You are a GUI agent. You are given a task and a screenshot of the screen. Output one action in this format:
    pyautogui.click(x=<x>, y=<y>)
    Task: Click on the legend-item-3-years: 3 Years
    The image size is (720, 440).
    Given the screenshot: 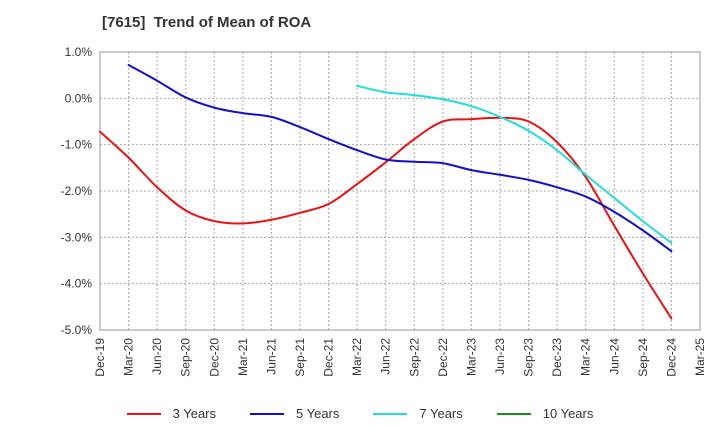 What is the action you would take?
    pyautogui.click(x=171, y=413)
    